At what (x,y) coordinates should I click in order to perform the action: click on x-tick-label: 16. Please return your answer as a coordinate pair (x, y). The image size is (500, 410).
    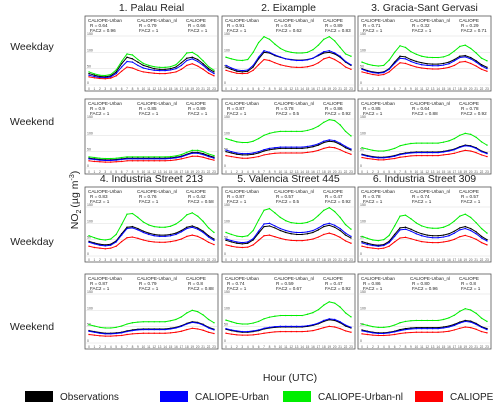
    Looking at the image, I should click on (313, 347).